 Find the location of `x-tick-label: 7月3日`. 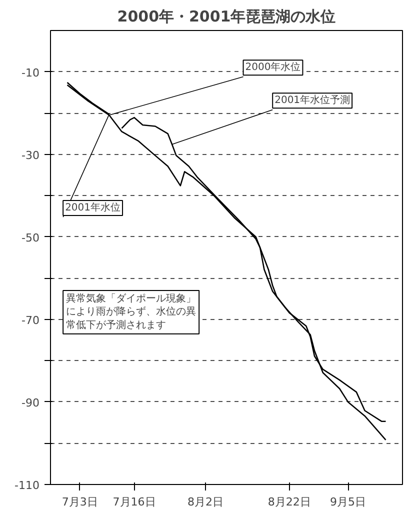

x-tick-label: 7月3日 is located at coordinates (80, 502).